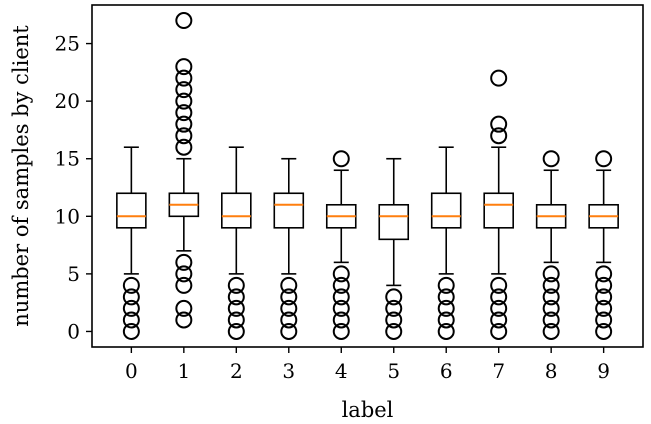 The width and height of the screenshot is (651, 424). I want to click on x-axis-ticks: 0 1 2 3 4 5 6 7 8 9, so click(367, 365).